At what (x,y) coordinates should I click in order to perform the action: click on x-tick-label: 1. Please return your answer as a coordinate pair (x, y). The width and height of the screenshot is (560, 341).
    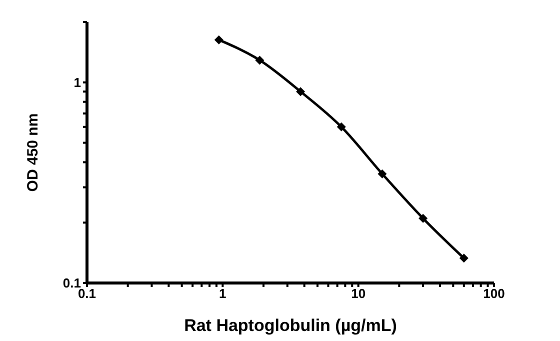
    Looking at the image, I should click on (222, 294).